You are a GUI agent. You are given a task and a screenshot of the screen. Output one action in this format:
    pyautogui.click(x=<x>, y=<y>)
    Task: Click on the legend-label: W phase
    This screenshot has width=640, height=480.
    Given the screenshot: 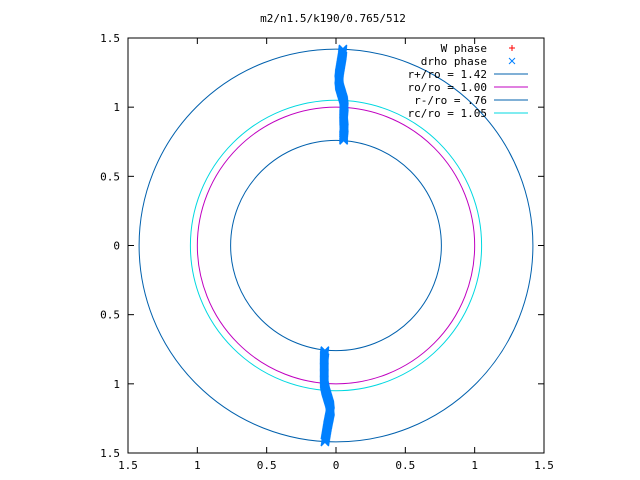 What is the action you would take?
    pyautogui.click(x=464, y=48)
    